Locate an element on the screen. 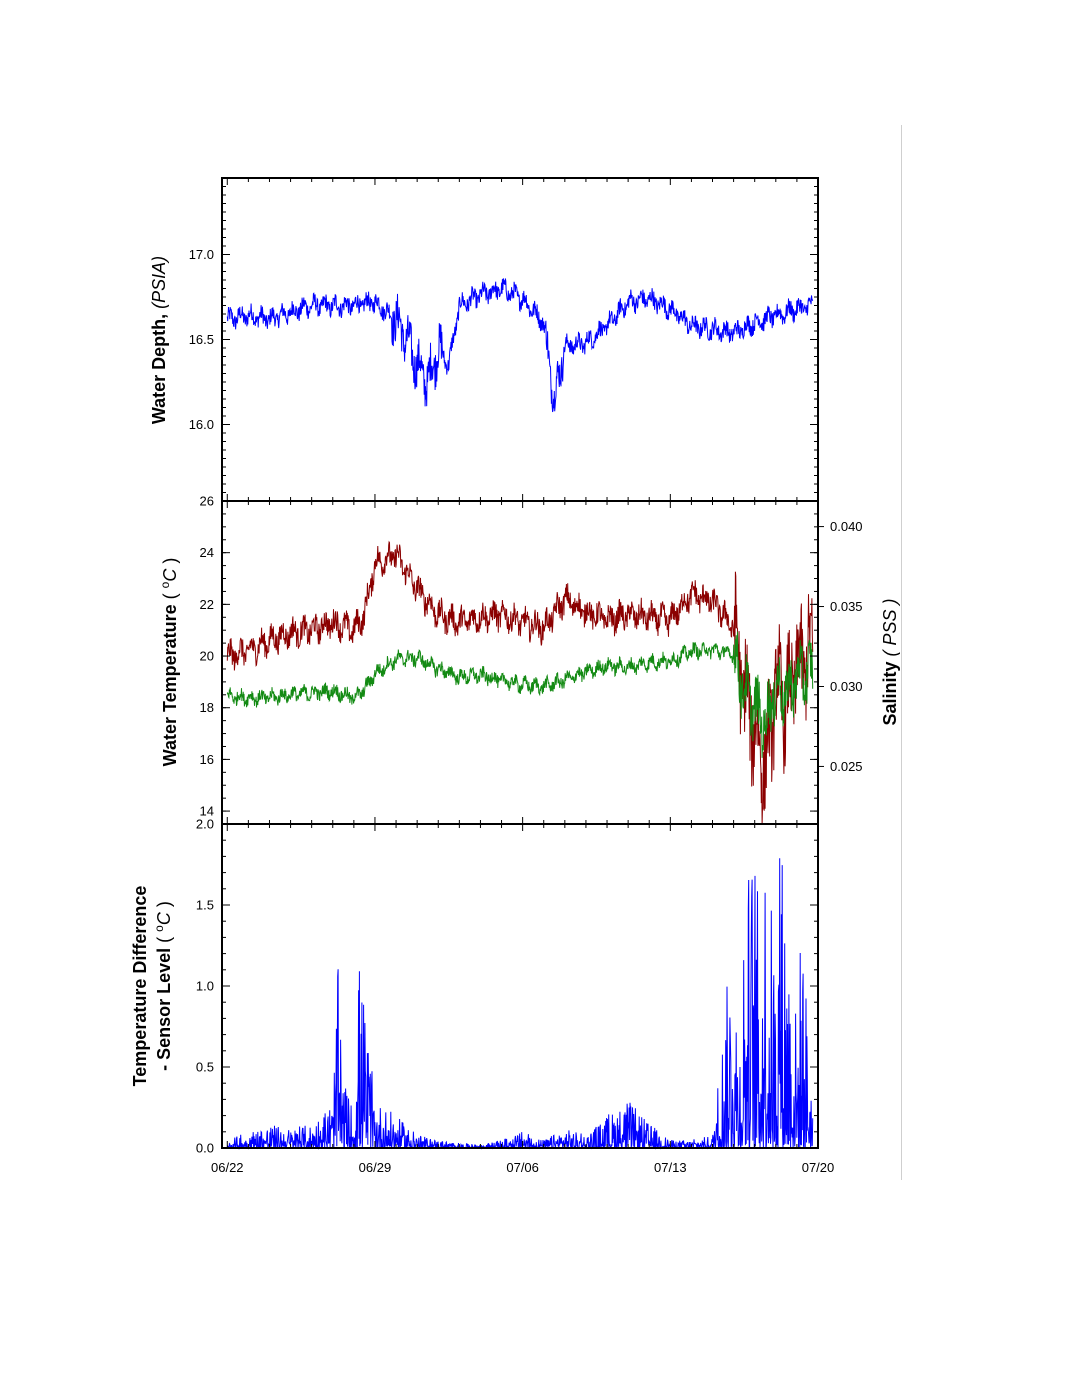 Image resolution: width=1071 pixels, height=1386 pixels. y-tick-label: 0.0 is located at coordinates (205, 1148).